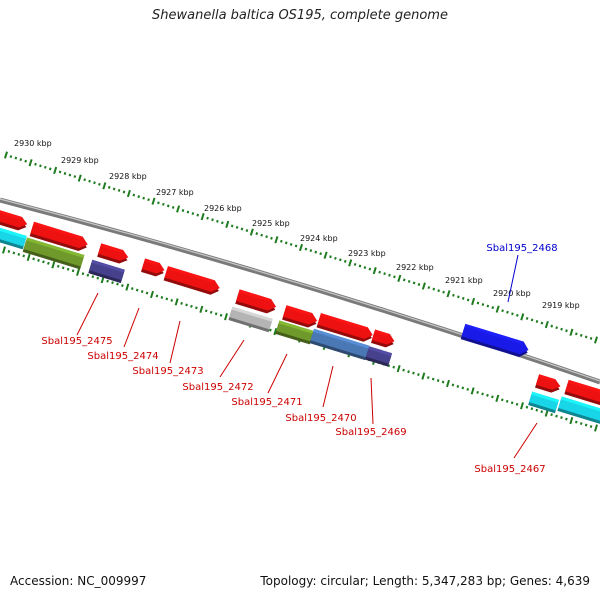 This screenshot has height=600, width=600. I want to click on kbp-label: 2927 kbp, so click(175, 192).